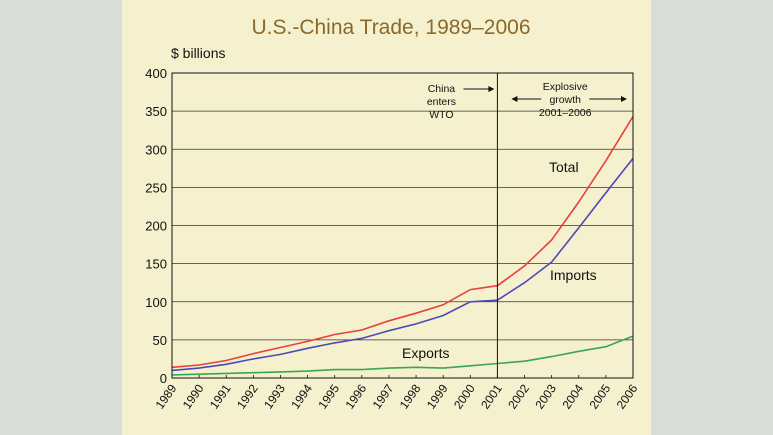 Image resolution: width=773 pixels, height=435 pixels. What do you see at coordinates (464, 396) in the screenshot?
I see `x-tick-2000: 2000` at bounding box center [464, 396].